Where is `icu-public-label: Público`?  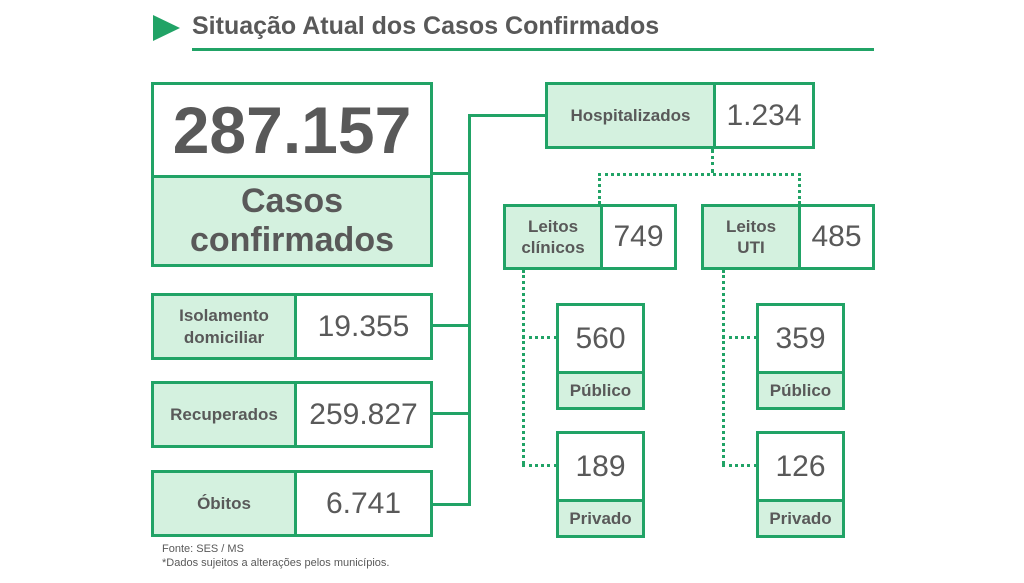
icu-public-label: Público is located at coordinates (800, 390).